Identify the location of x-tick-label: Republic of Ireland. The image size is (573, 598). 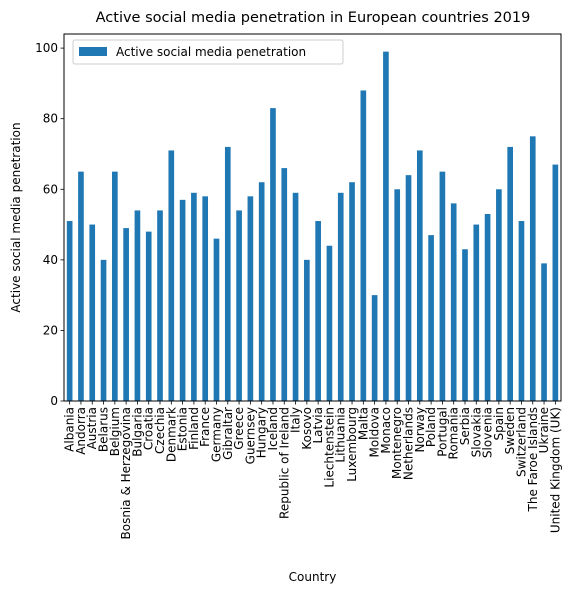
(284, 463).